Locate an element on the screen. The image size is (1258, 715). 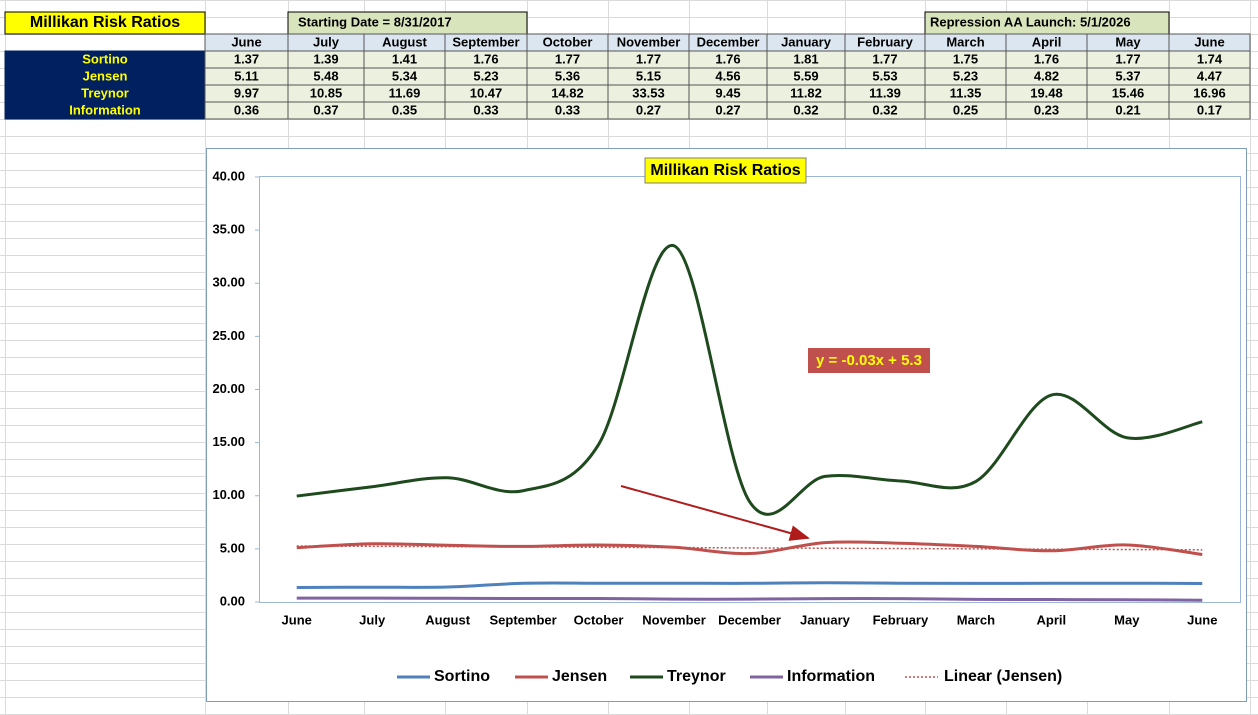
cell-value: 1.81 is located at coordinates (805, 58).